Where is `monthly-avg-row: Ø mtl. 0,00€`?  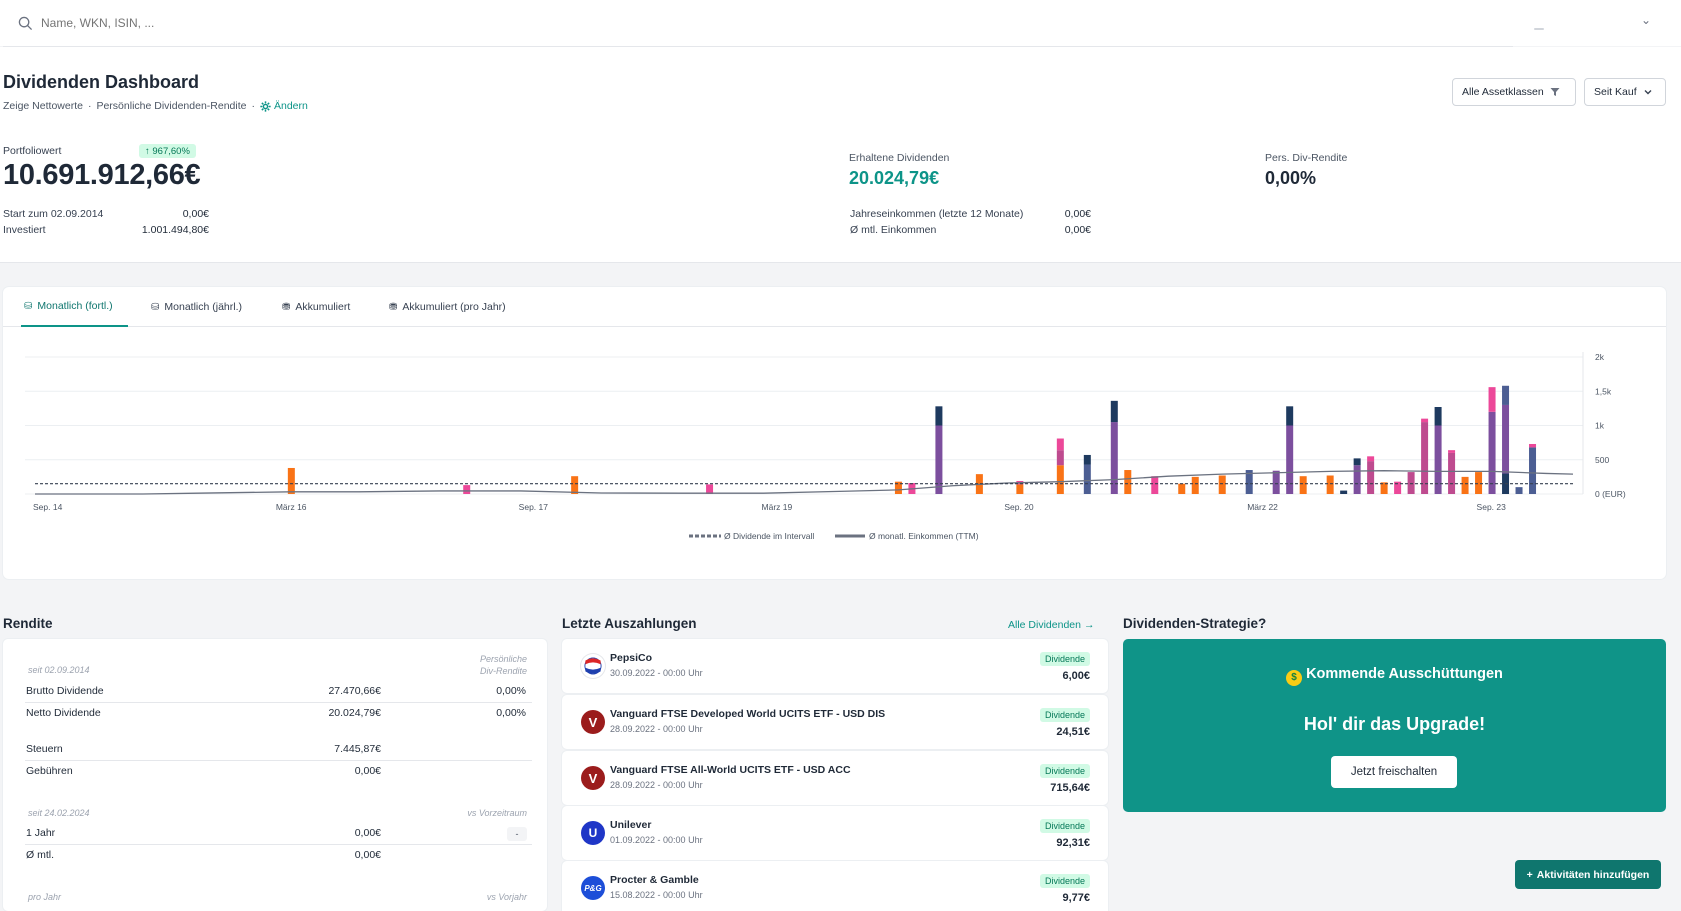
monthly-avg-row: Ø mtl. 0,00€ is located at coordinates (279, 855).